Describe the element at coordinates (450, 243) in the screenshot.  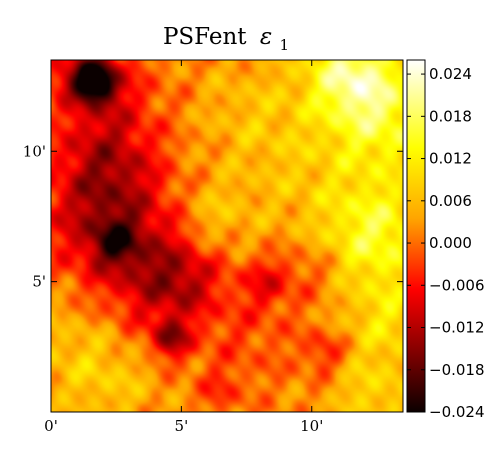
I see `colorbar-tick-label: 0.000` at that location.